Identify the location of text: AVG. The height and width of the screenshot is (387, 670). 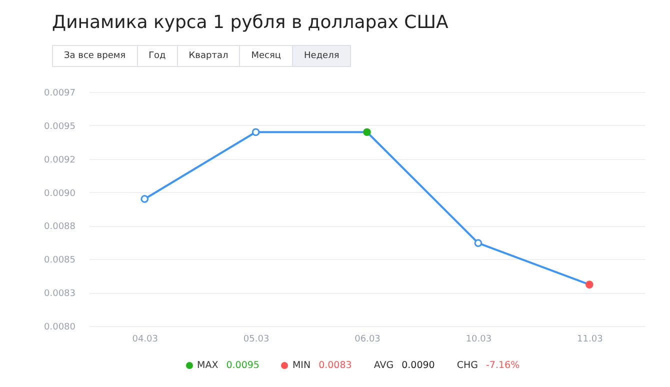
(384, 365).